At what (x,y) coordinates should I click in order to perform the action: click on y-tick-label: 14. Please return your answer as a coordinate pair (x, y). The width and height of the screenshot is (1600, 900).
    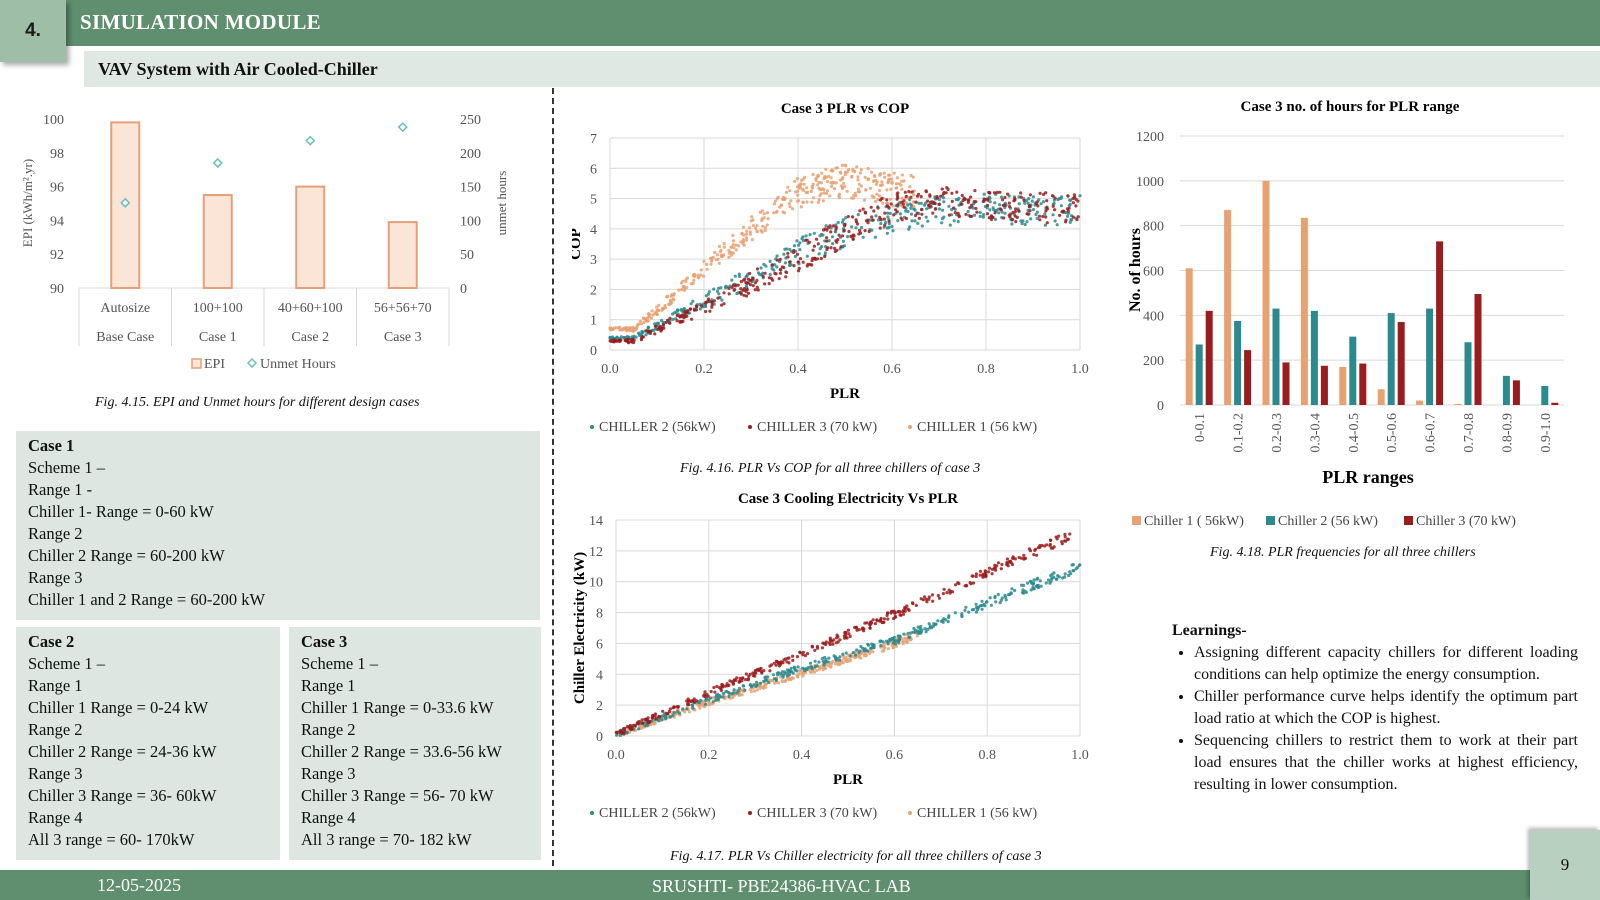
    Looking at the image, I should click on (596, 521).